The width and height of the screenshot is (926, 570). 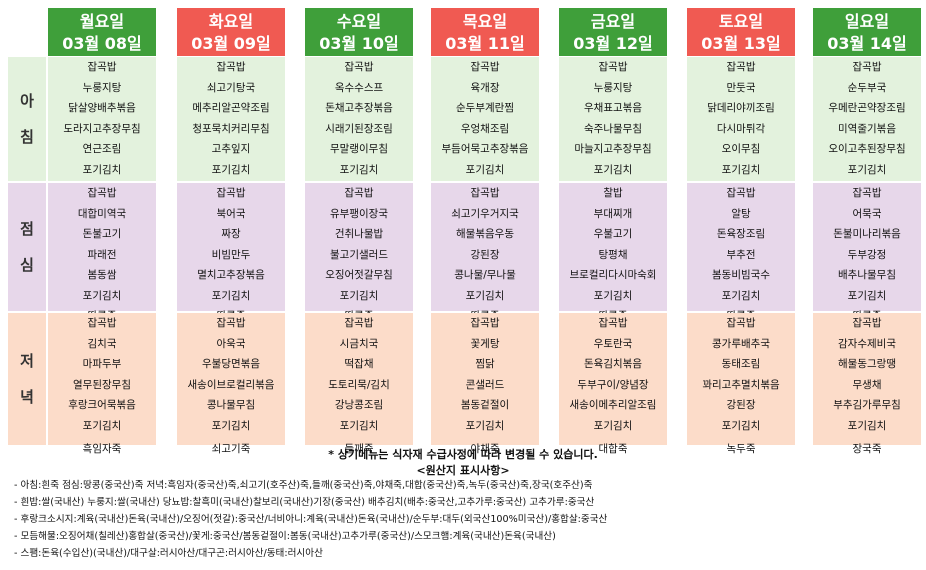 What do you see at coordinates (485, 364) in the screenshot?
I see `menu-item: 찜닭` at bounding box center [485, 364].